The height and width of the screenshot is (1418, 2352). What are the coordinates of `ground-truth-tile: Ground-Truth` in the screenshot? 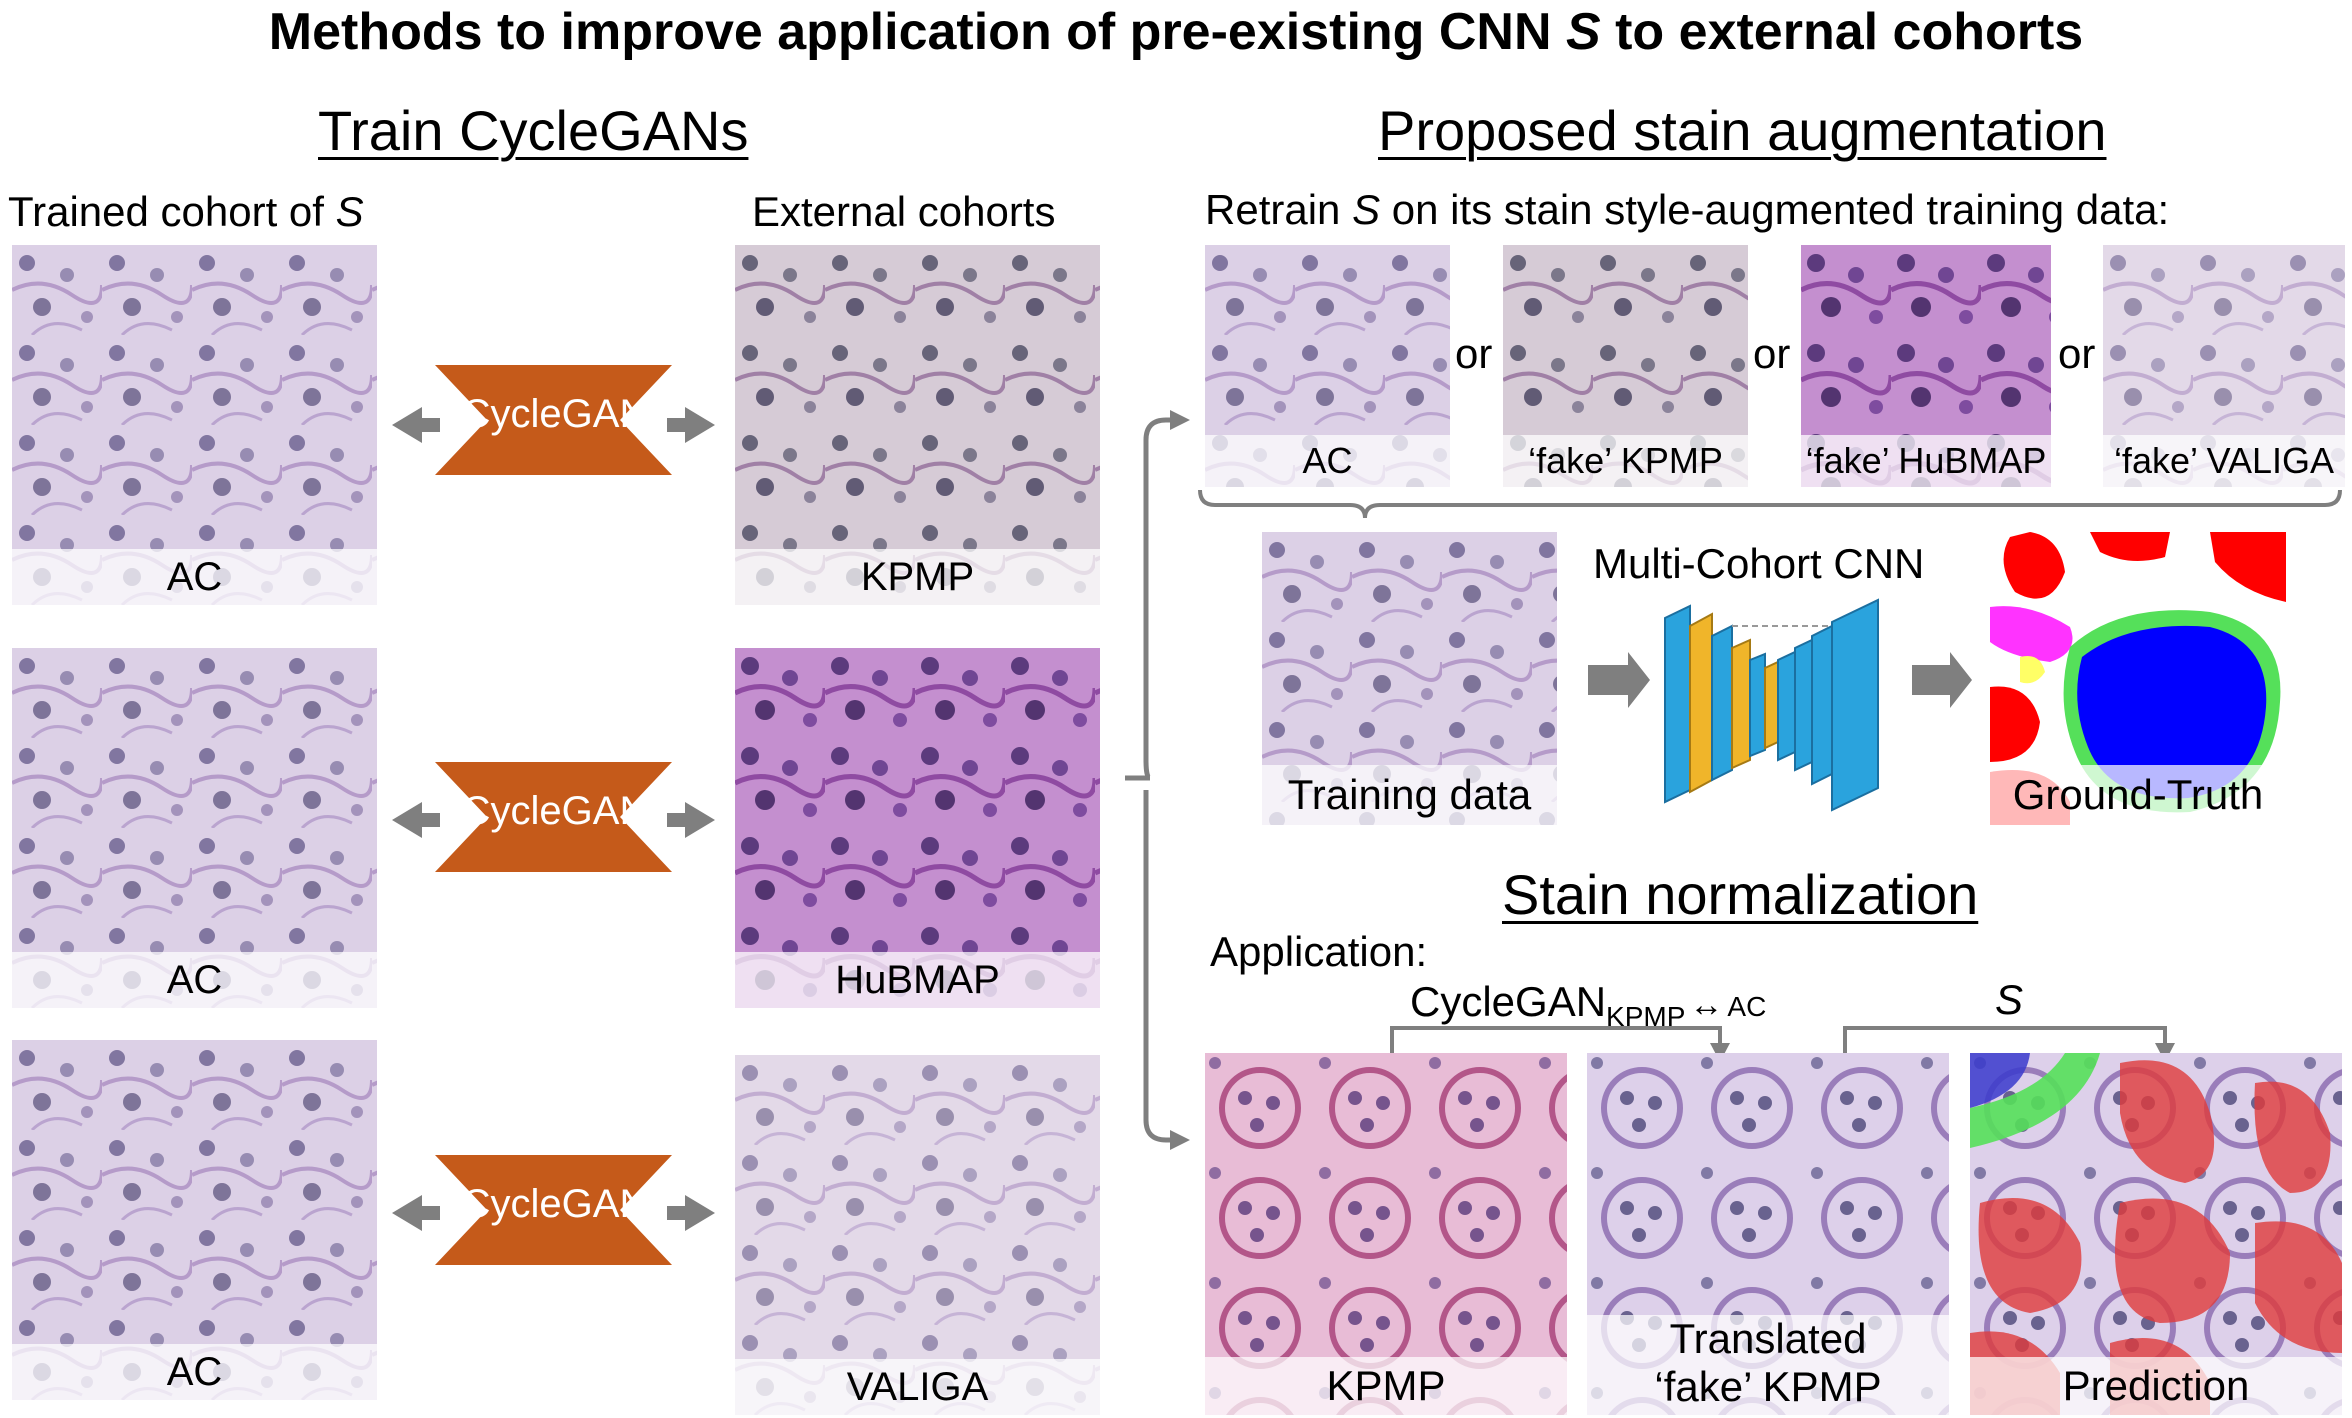 It's located at (2138, 678).